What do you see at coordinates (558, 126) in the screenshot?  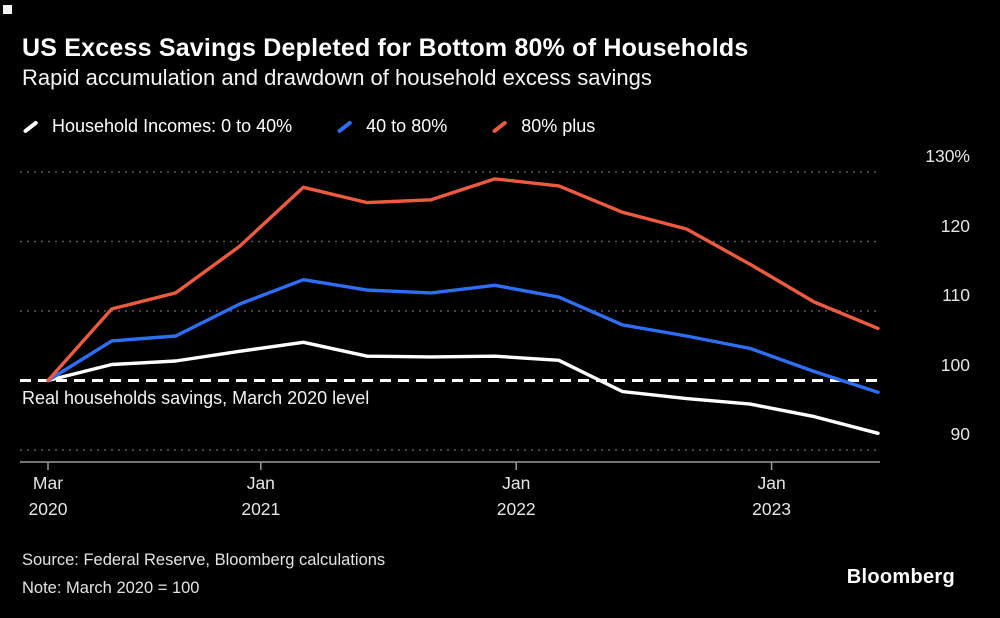 I see `legend-label: 80% plus` at bounding box center [558, 126].